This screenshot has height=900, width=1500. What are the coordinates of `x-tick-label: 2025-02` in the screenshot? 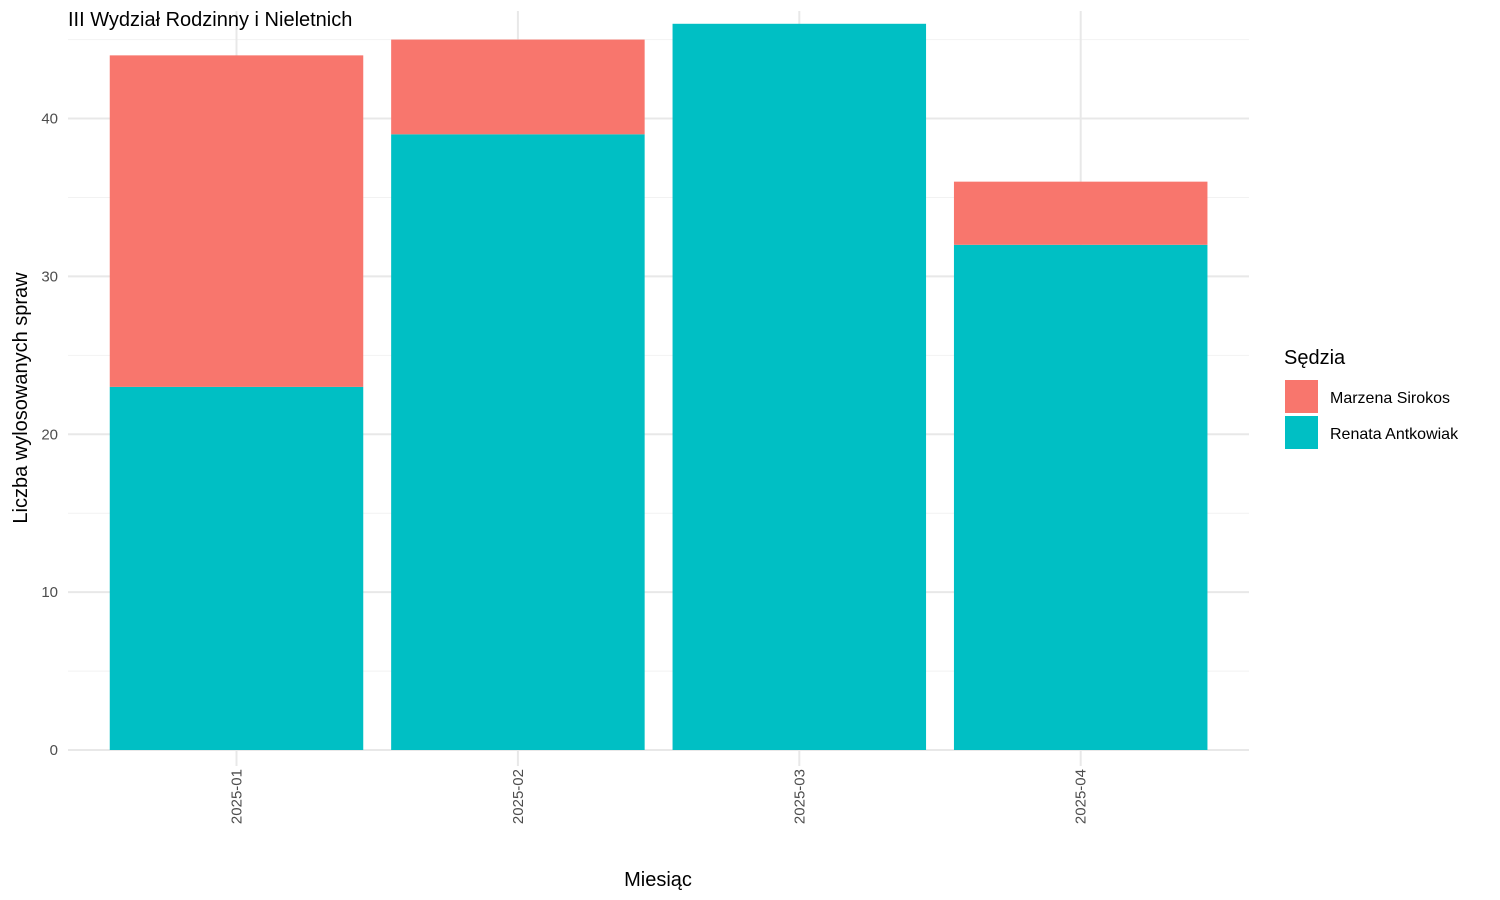 It's located at (518, 796).